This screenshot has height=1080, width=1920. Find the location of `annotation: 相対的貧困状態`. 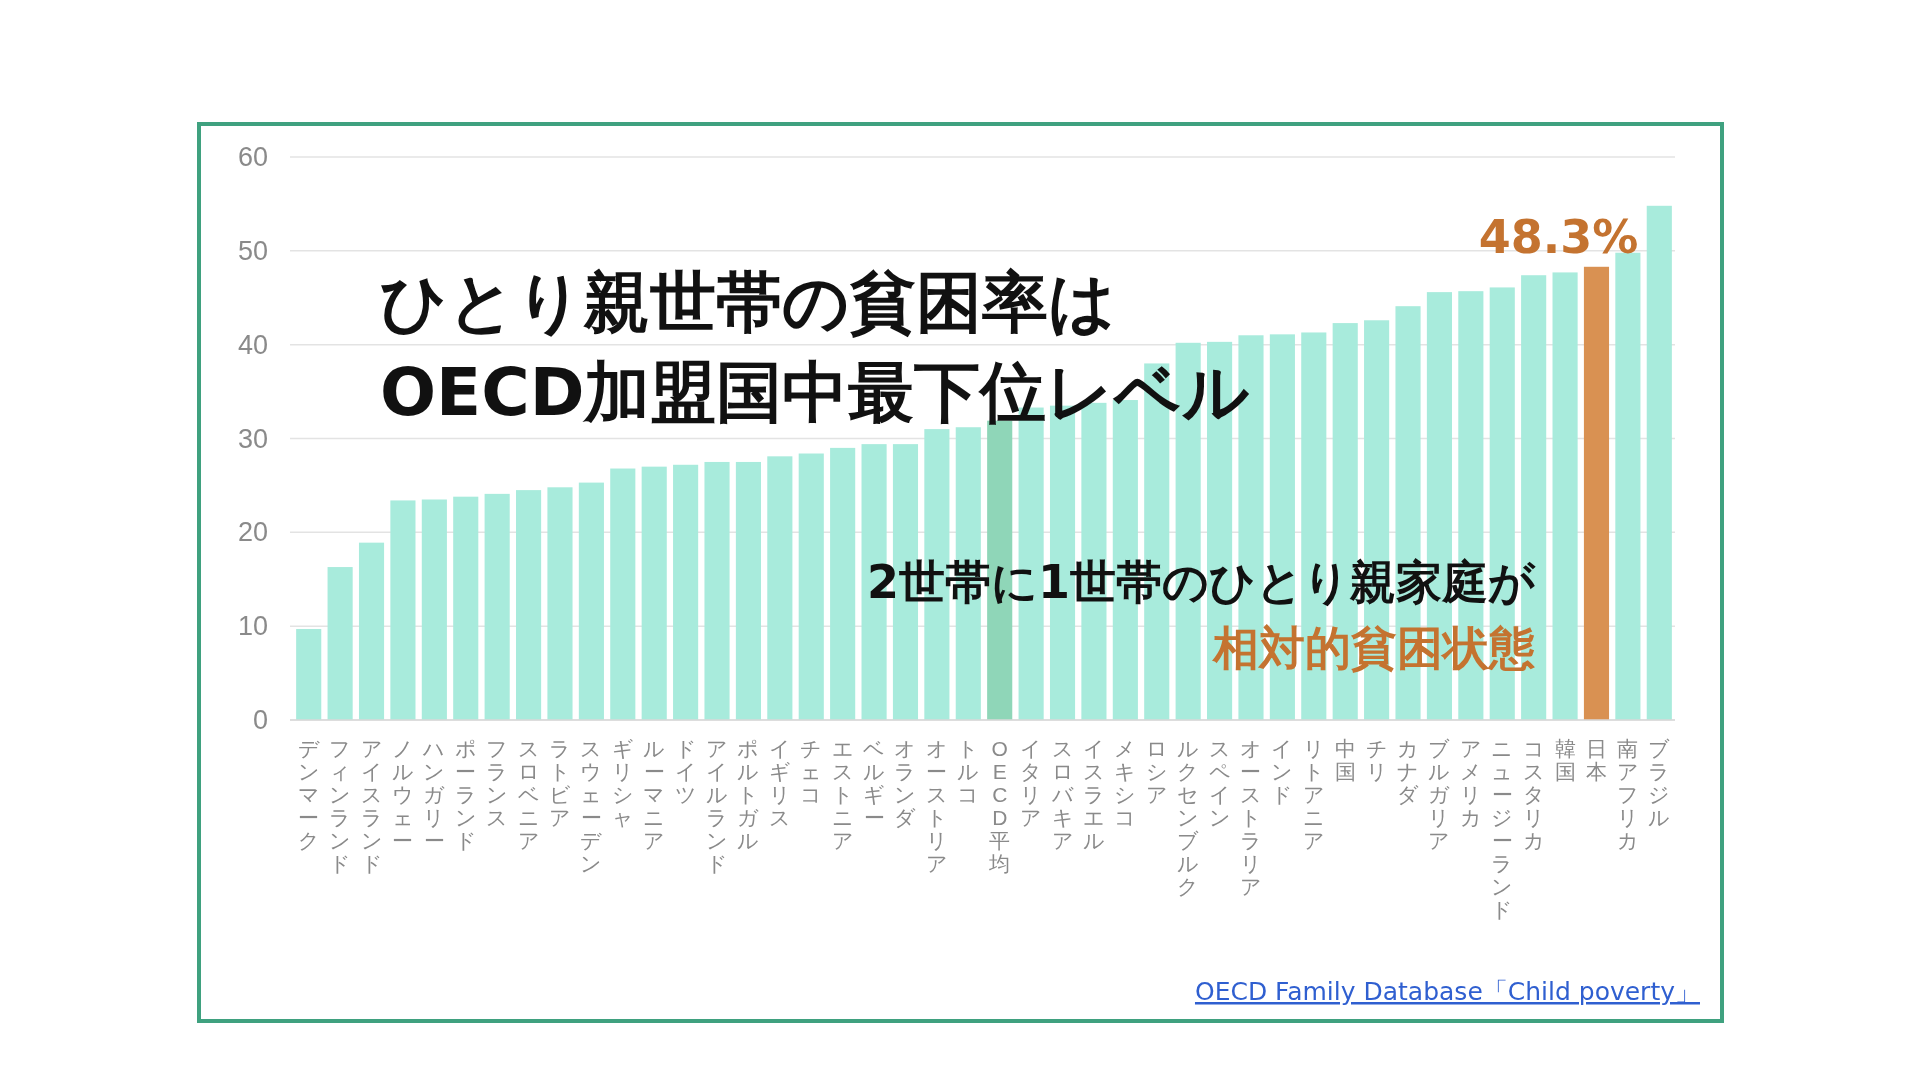

annotation: 相対的貧困状態 is located at coordinates (1373, 648).